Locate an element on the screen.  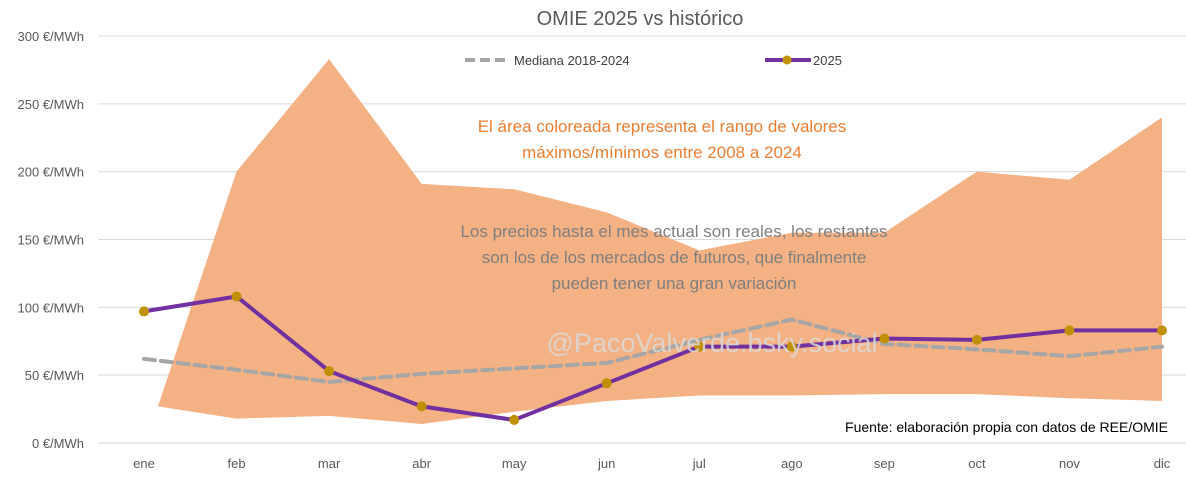
x-tick-label: may is located at coordinates (514, 463).